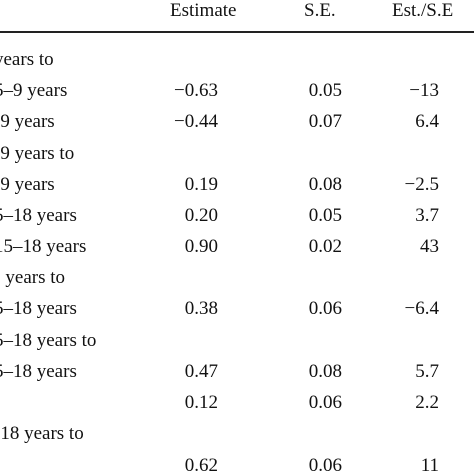 This screenshot has height=474, width=474. I want to click on cell-estimate: 0.90, so click(201, 246).